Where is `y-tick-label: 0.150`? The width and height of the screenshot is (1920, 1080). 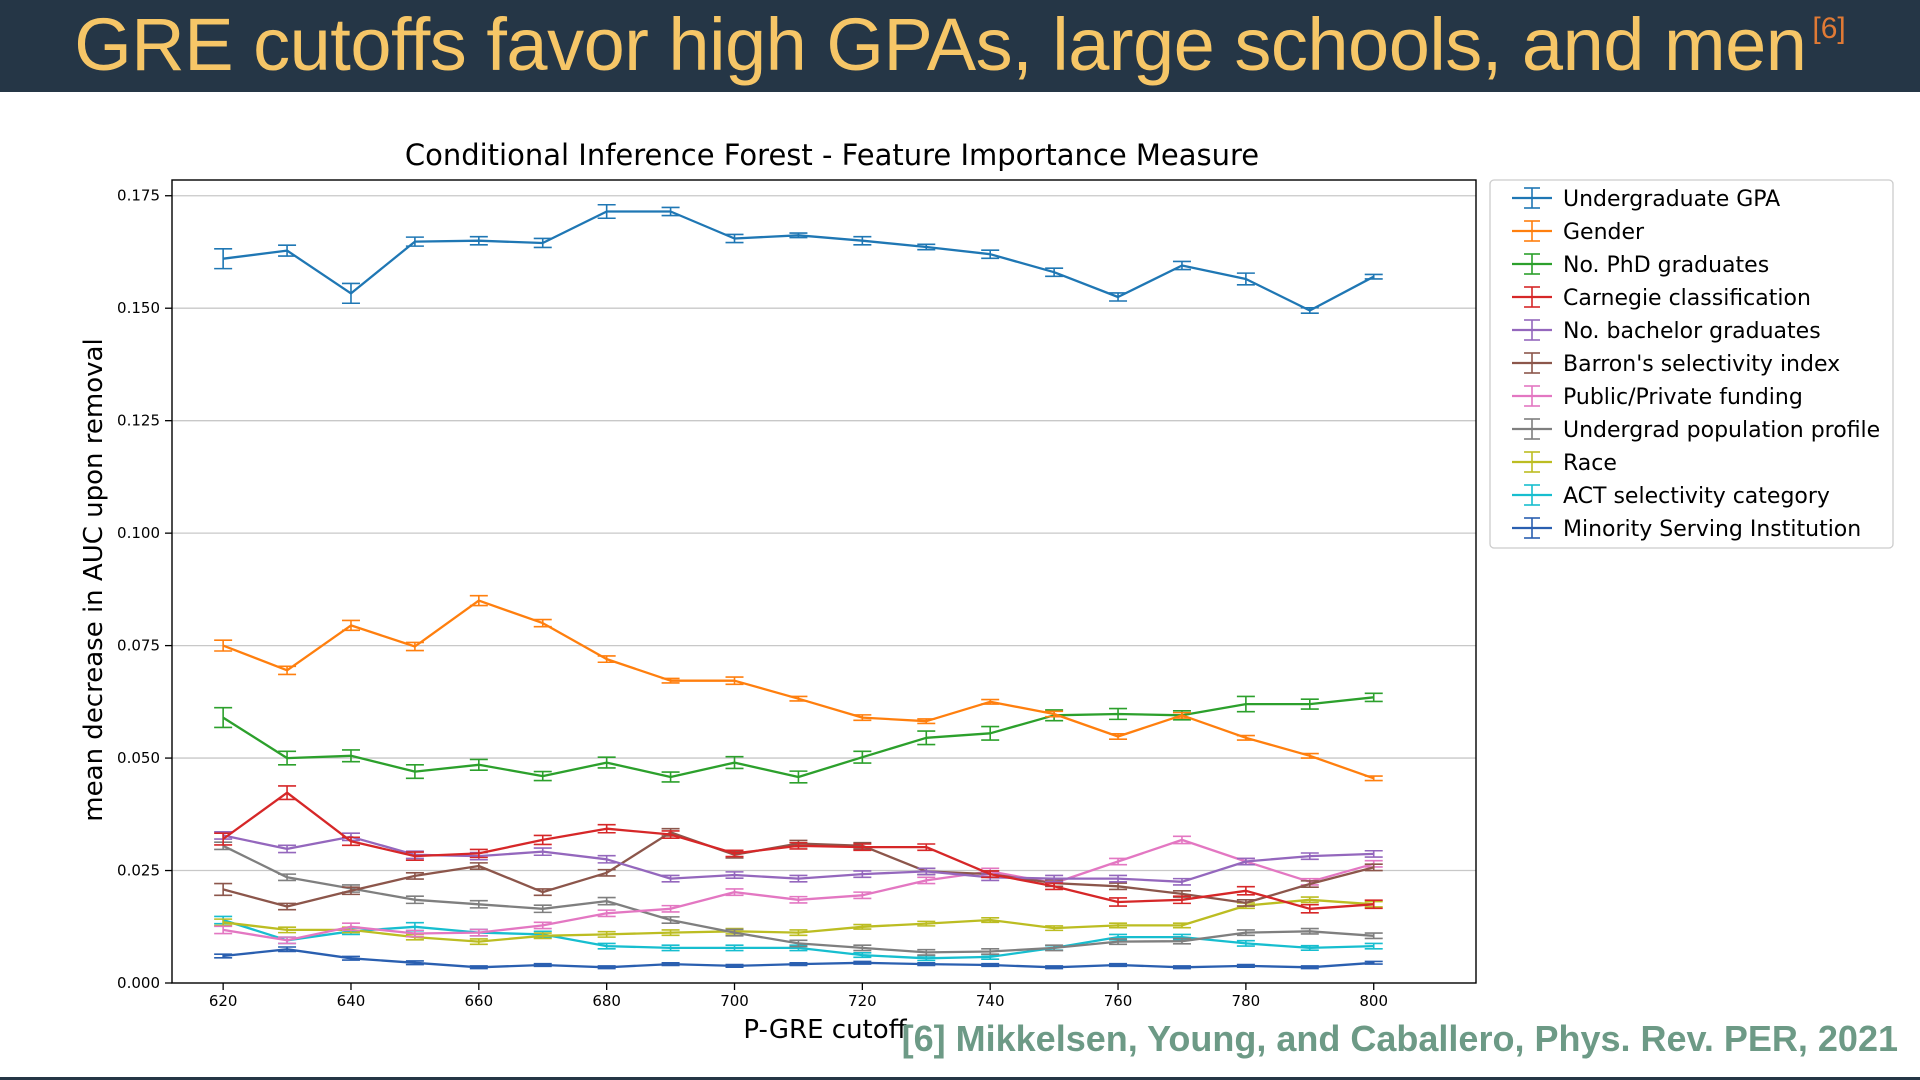 y-tick-label: 0.150 is located at coordinates (138, 308).